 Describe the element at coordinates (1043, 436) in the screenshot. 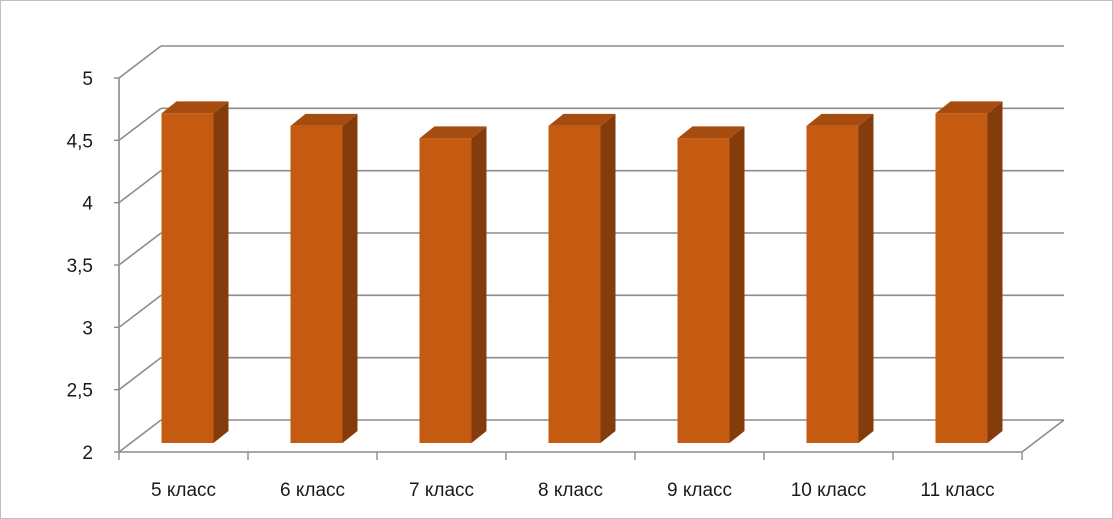

I see `floor-edge` at that location.